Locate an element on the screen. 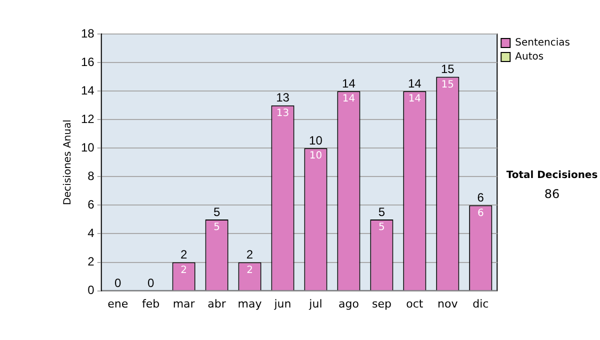  x-tick-label: nov is located at coordinates (448, 303).